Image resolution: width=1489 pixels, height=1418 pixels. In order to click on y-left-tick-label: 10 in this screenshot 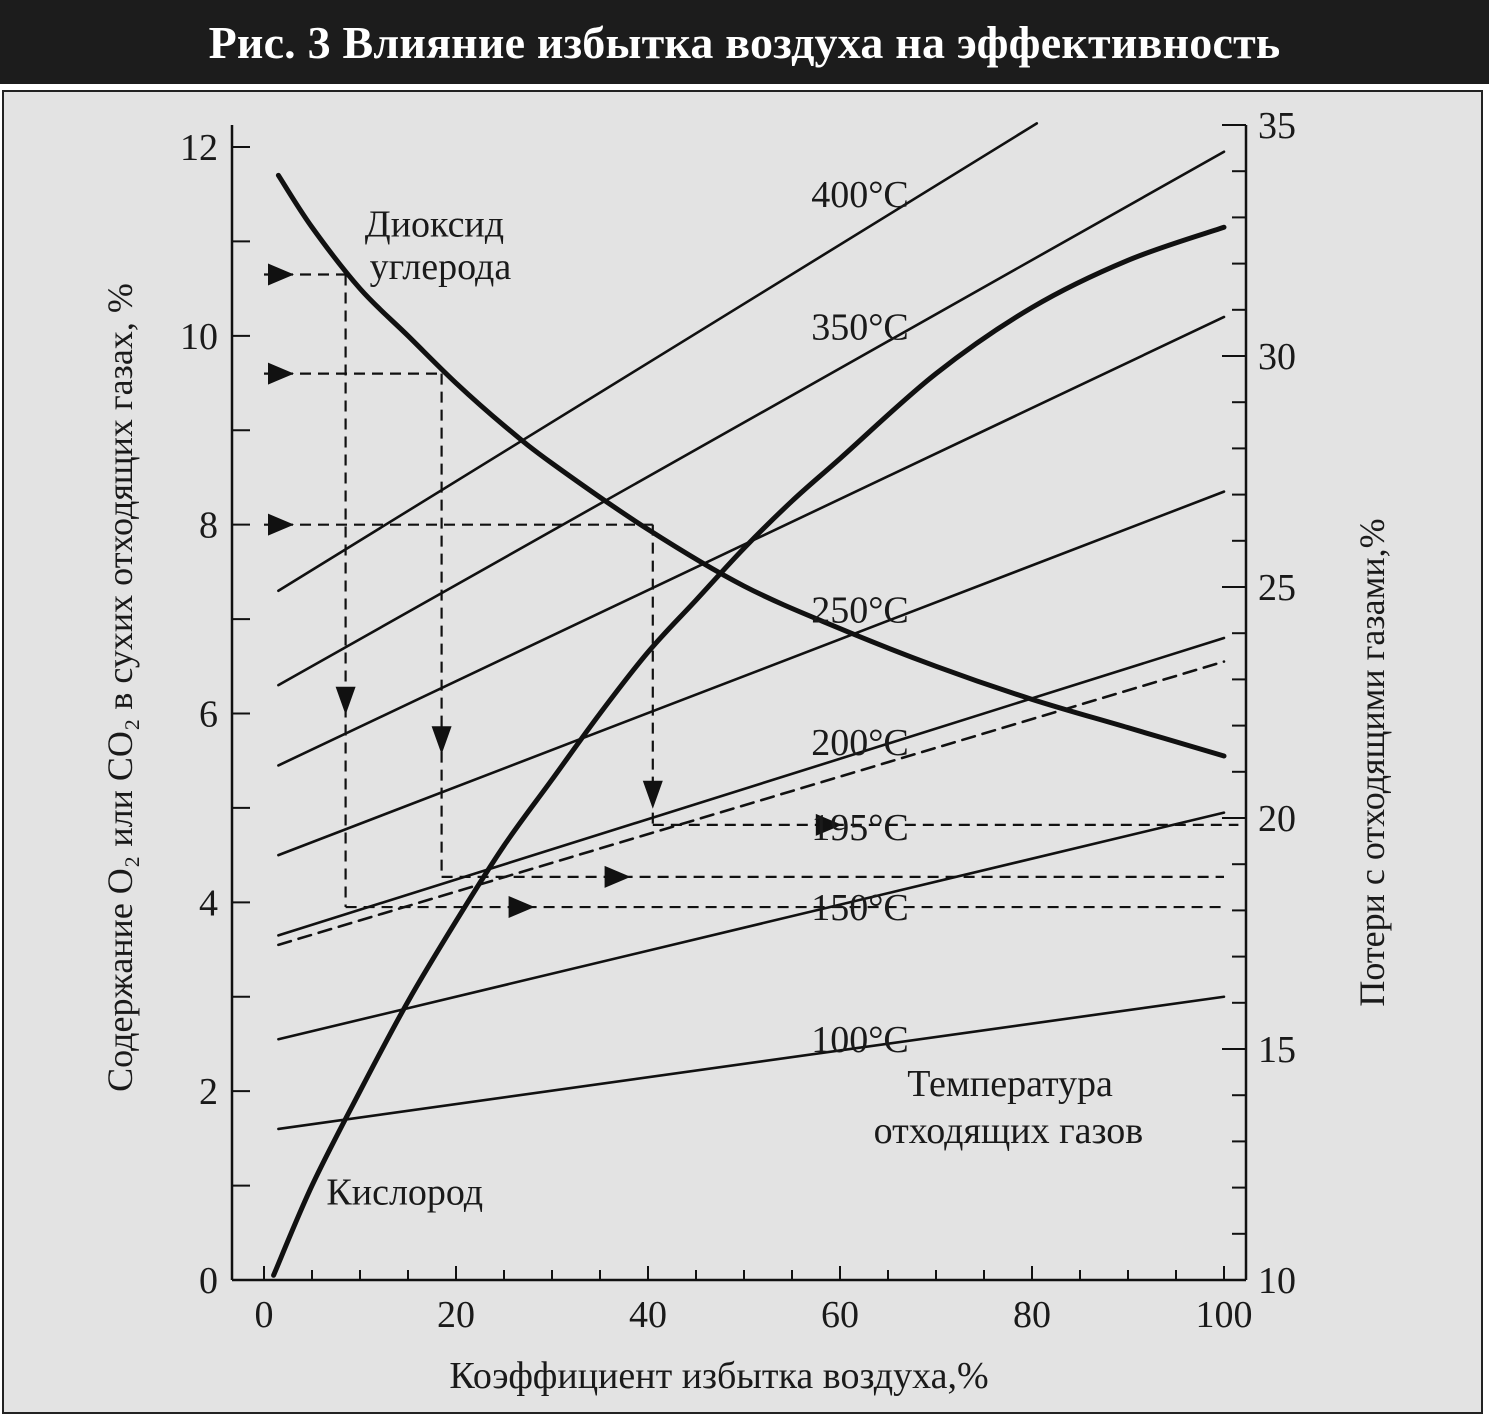, I will do `click(199, 337)`.